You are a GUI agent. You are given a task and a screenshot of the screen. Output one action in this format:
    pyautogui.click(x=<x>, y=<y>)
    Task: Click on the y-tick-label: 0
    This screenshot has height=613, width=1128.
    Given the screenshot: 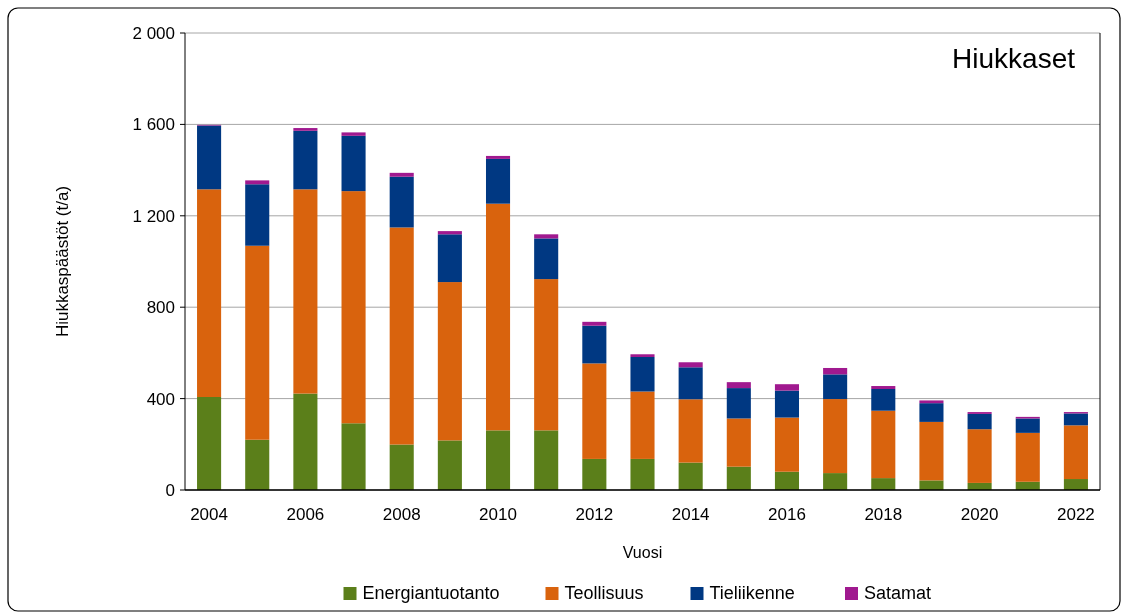 What is the action you would take?
    pyautogui.click(x=170, y=490)
    